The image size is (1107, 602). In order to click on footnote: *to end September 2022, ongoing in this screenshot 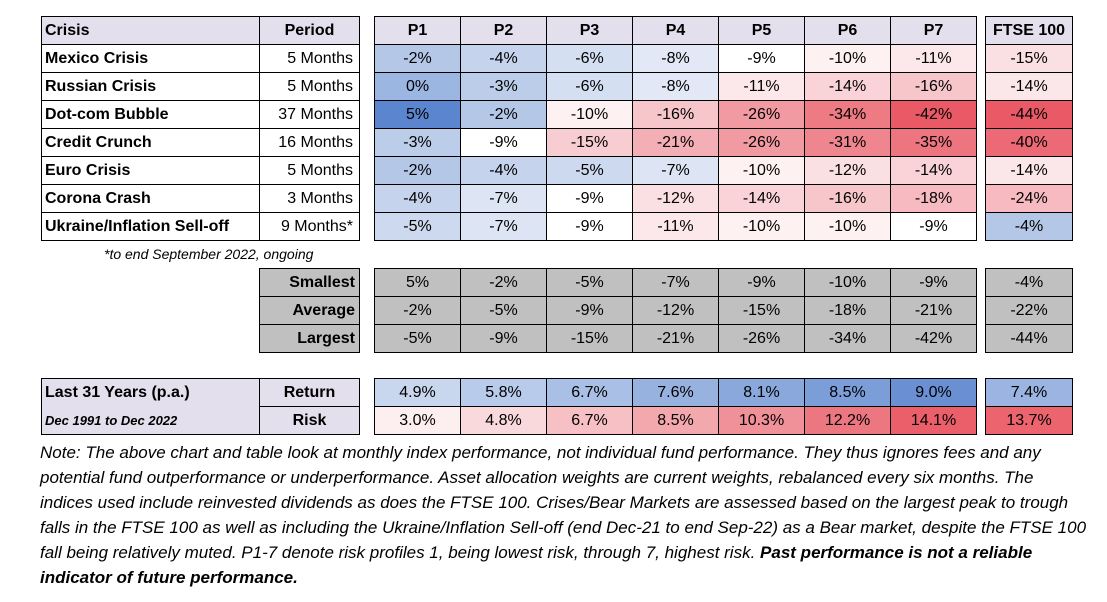, I will do `click(209, 254)`.